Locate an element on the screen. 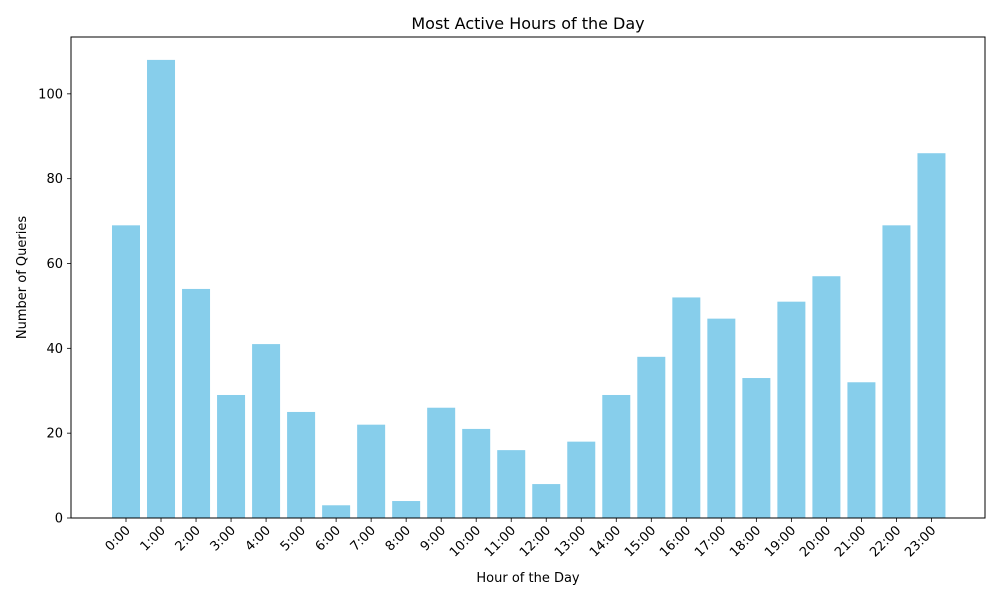 The image size is (1000, 604). x-tick-label: 0:00 is located at coordinates (118, 538).